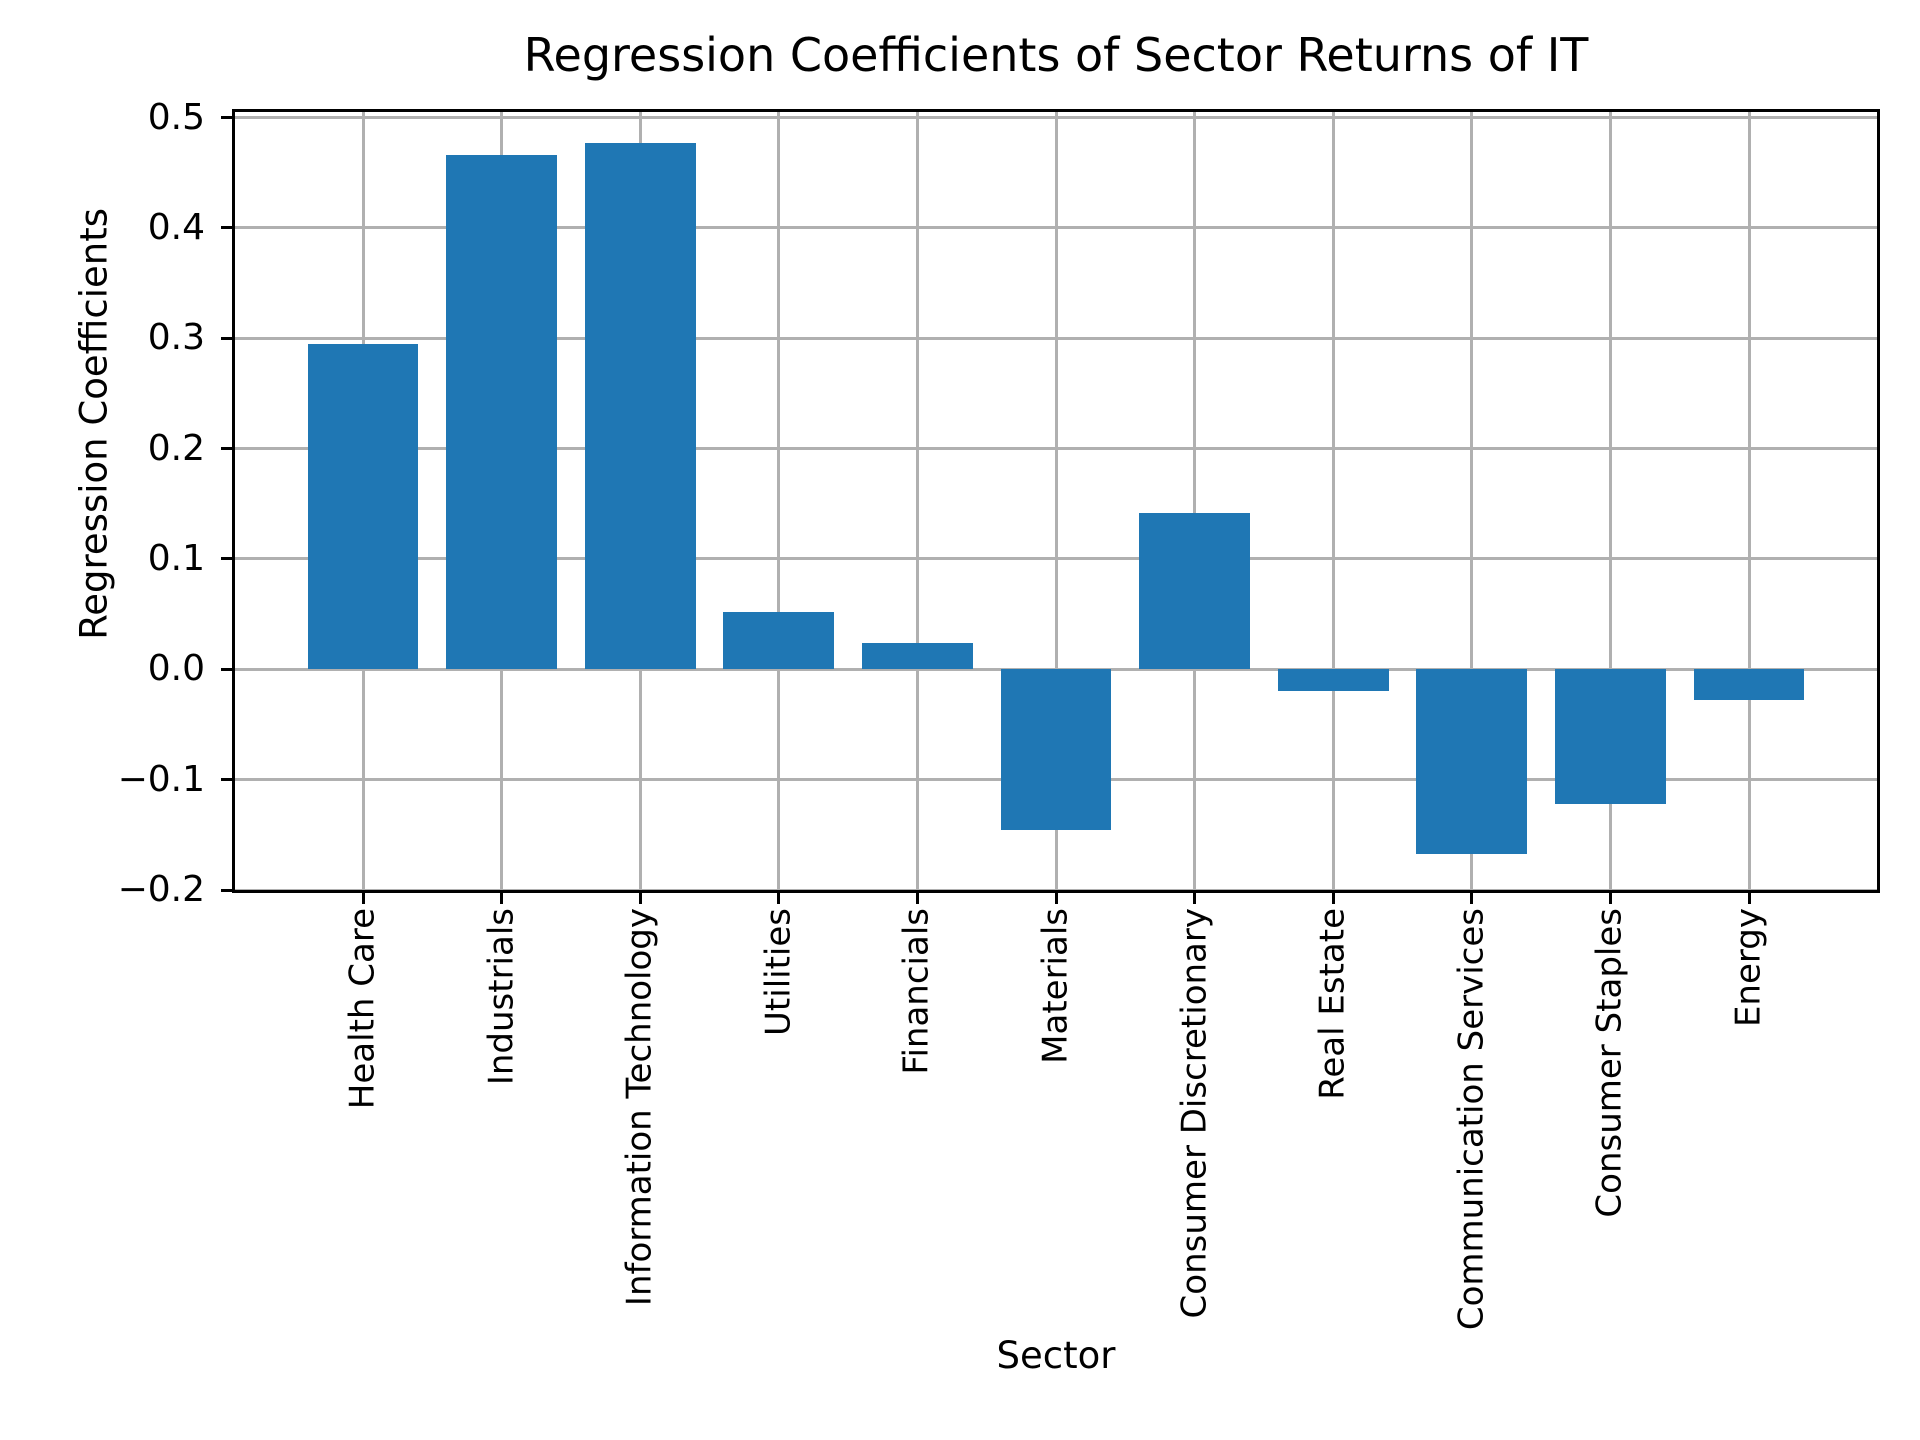 Image resolution: width=1920 pixels, height=1440 pixels. Describe the element at coordinates (1748, 968) in the screenshot. I see `x-tick-label: Energy` at that location.